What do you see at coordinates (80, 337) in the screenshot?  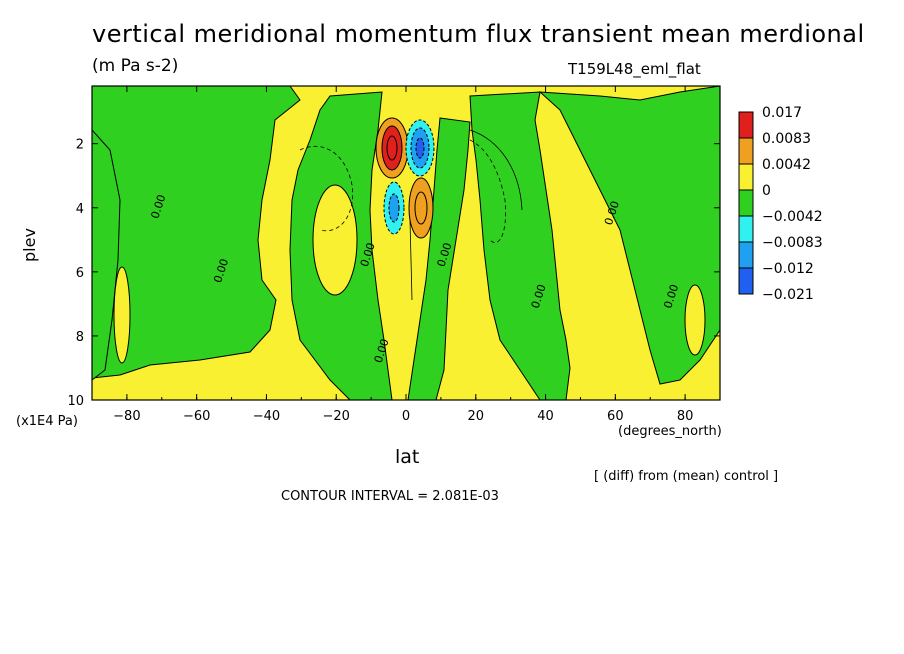 I see `y-tick-label: 8` at bounding box center [80, 337].